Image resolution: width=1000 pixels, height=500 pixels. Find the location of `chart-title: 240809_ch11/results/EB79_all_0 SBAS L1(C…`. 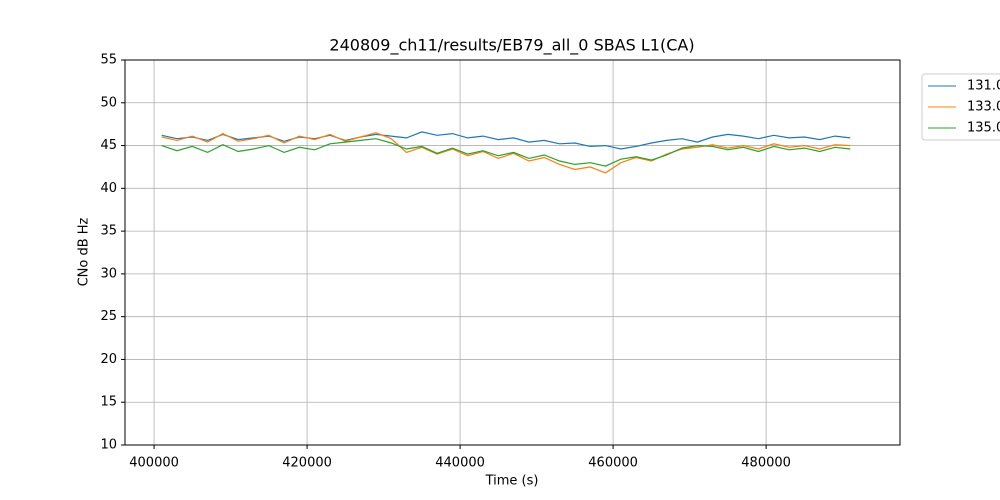

chart-title: 240809_ch11/results/EB79_all_0 SBAS L1(C… is located at coordinates (511, 46).